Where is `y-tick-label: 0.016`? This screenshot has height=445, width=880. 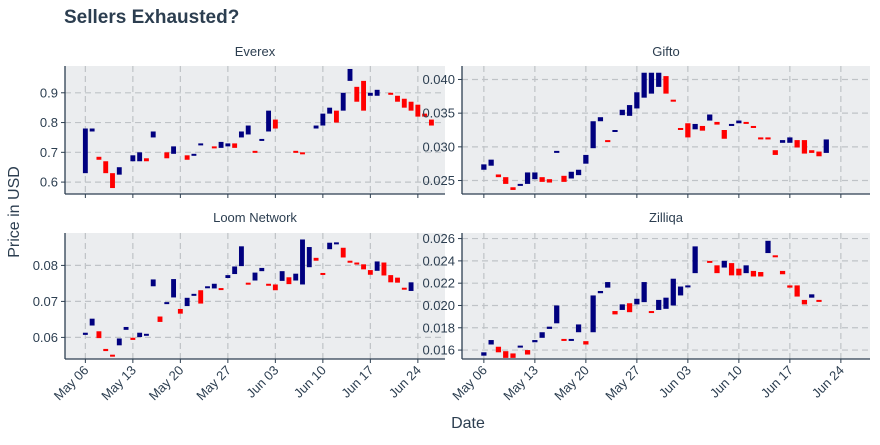
y-tick-label: 0.016 is located at coordinates (438, 350).